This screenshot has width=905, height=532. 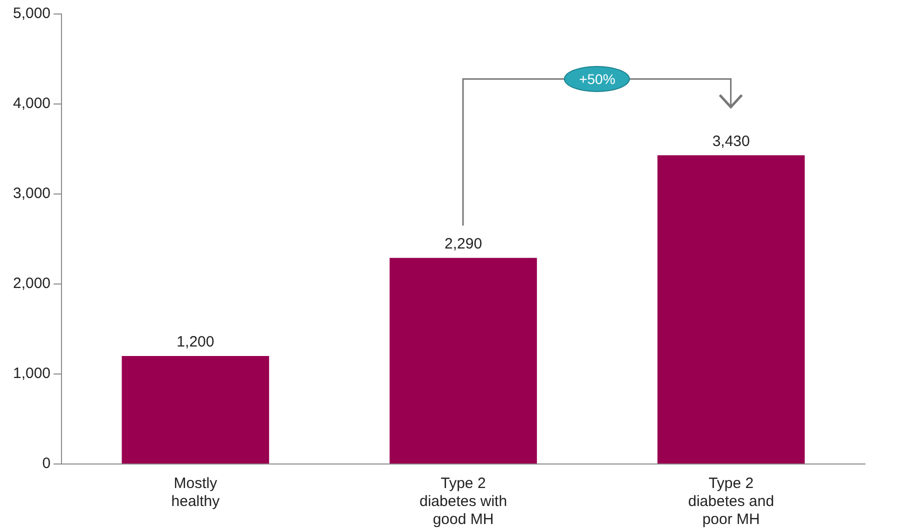 What do you see at coordinates (31, 373) in the screenshot?
I see `y-tick-label: 1,000` at bounding box center [31, 373].